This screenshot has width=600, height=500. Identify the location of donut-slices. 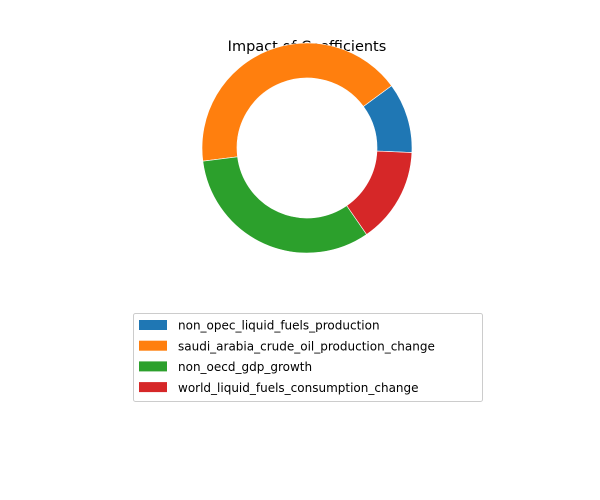
(307, 148).